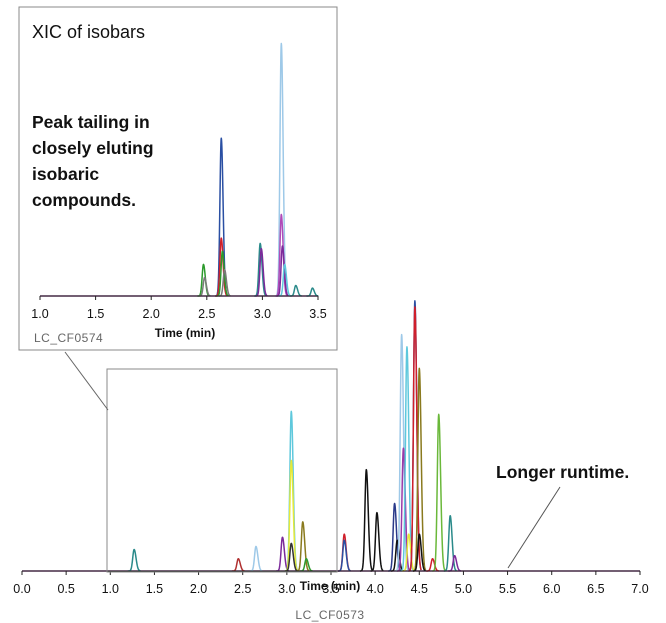  Describe the element at coordinates (91, 122) in the screenshot. I see `inset-annotation-line-1: Peak tailing in` at that location.